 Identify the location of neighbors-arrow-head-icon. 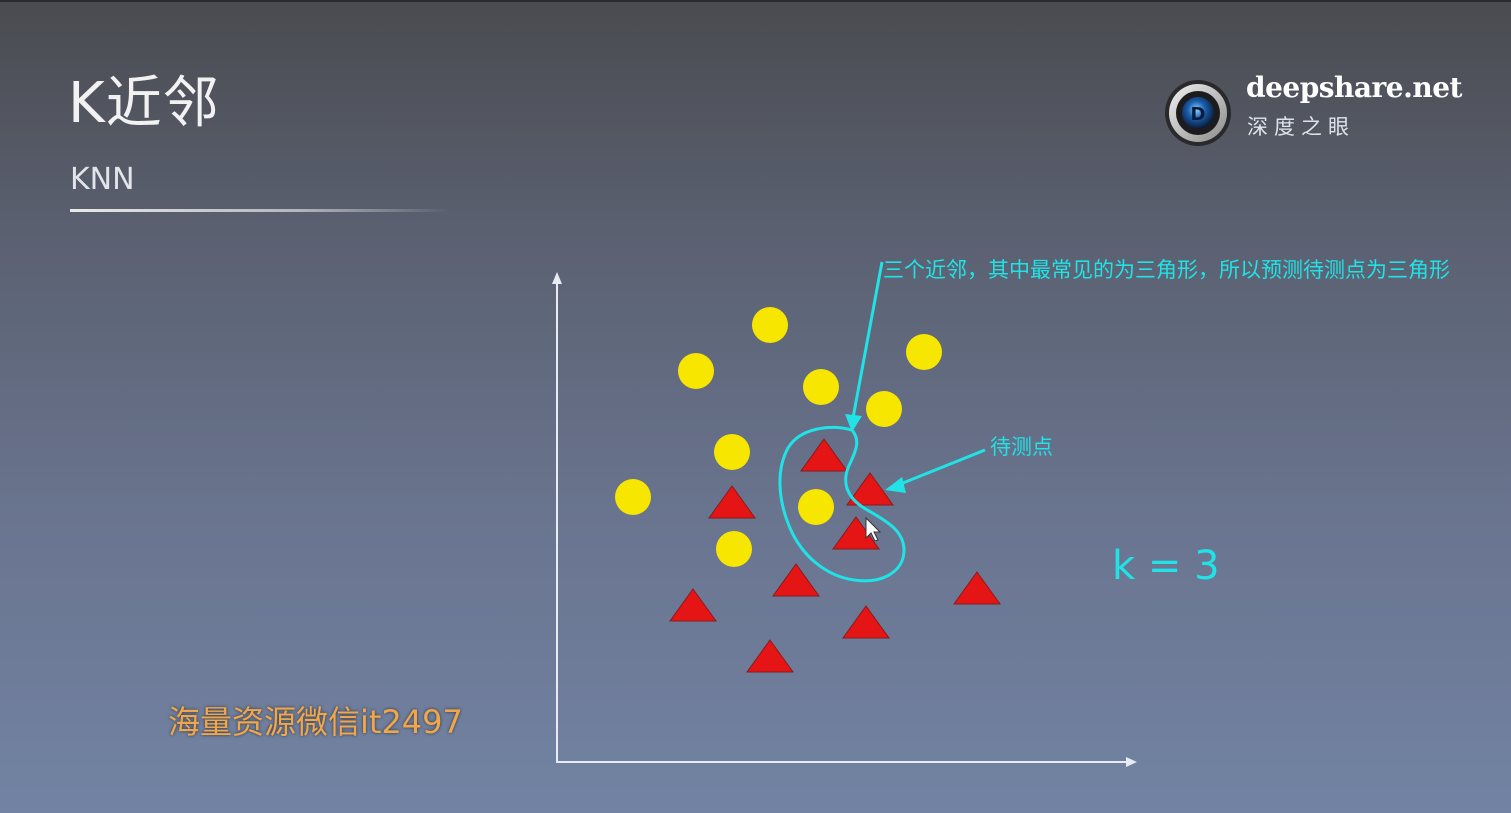
(853, 423).